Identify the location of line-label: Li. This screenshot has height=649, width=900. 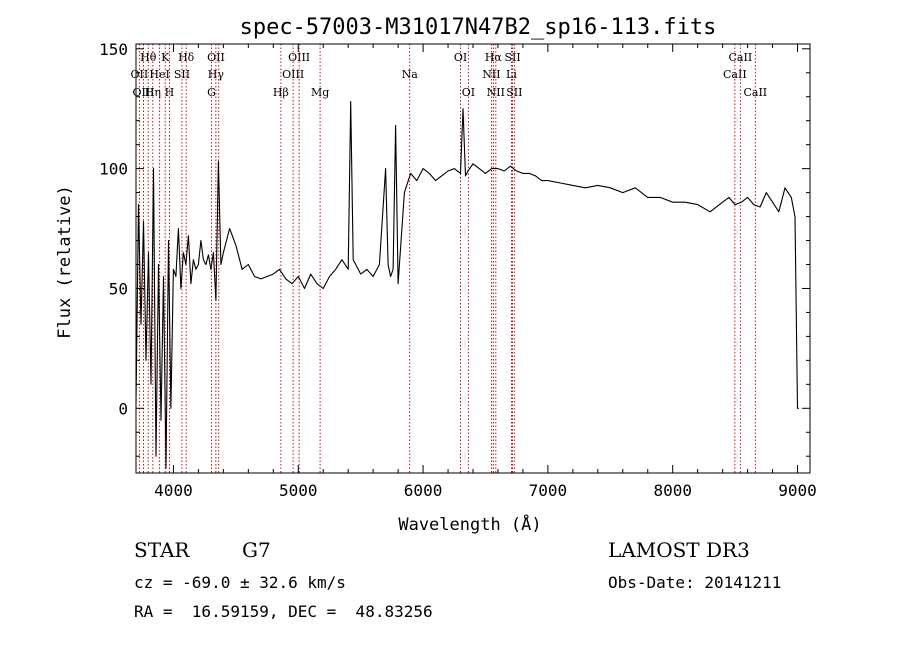
(511, 74).